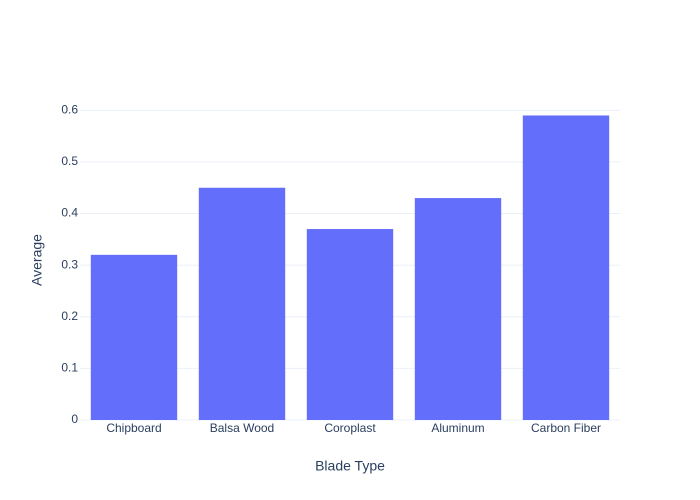 The image size is (700, 500). I want to click on y-tick-label: 0.6, so click(69, 109).